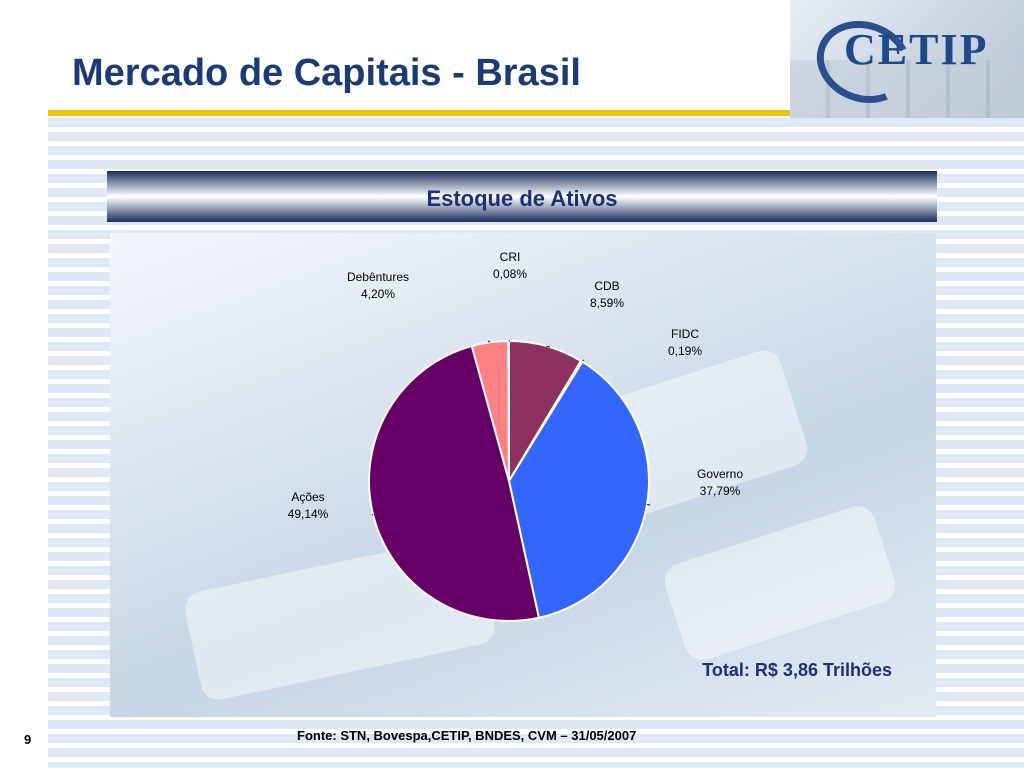  I want to click on slice-label-0: CDB, so click(606, 286).